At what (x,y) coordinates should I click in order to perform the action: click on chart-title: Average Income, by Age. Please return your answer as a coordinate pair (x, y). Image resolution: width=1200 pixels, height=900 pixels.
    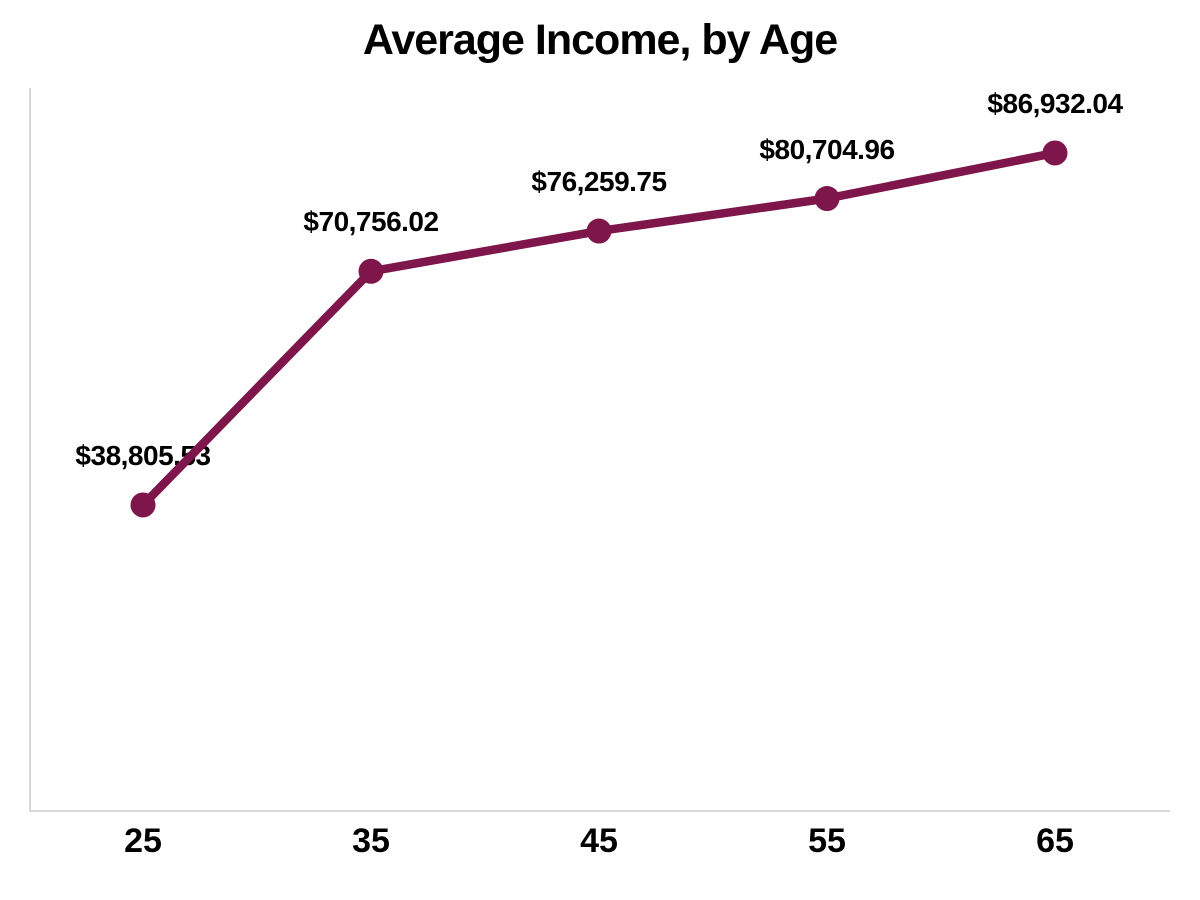
    Looking at the image, I should click on (600, 40).